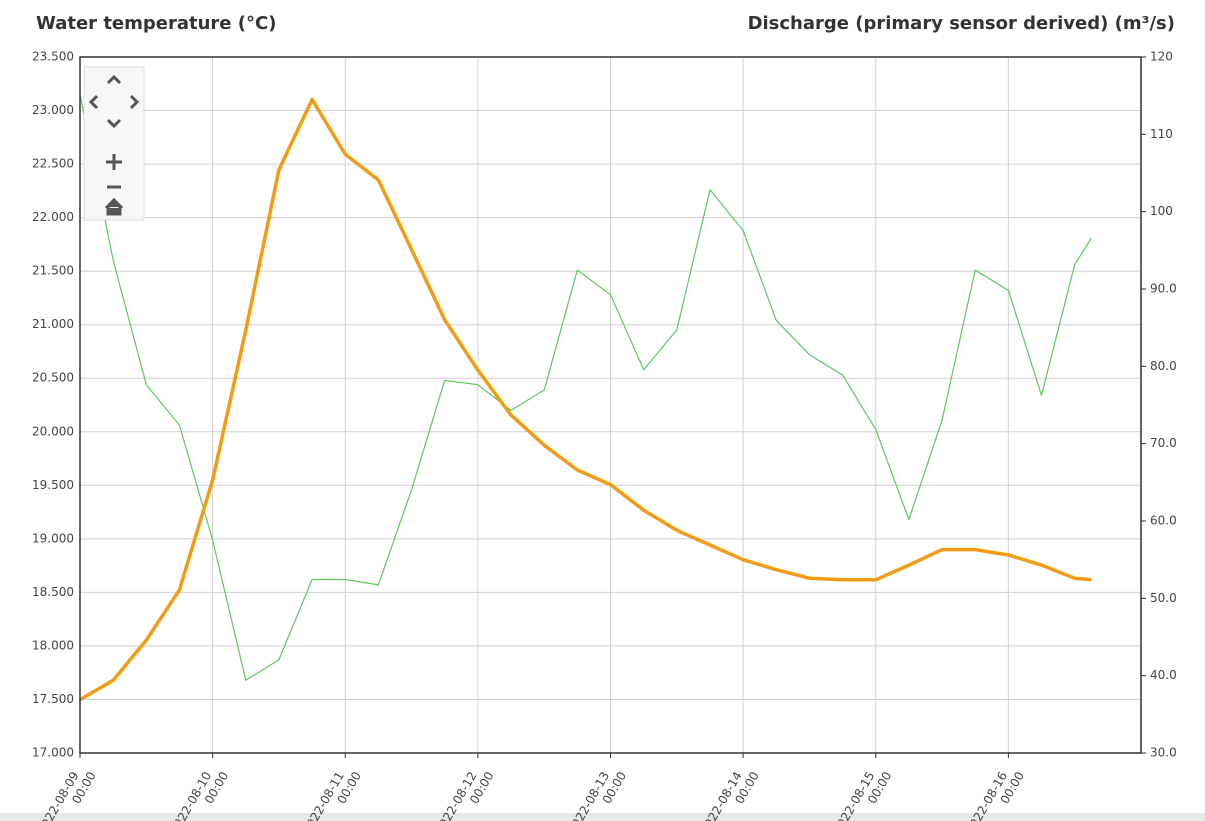 This screenshot has width=1205, height=821. Describe the element at coordinates (53, 699) in the screenshot. I see `y-tick-label: 17.500` at that location.